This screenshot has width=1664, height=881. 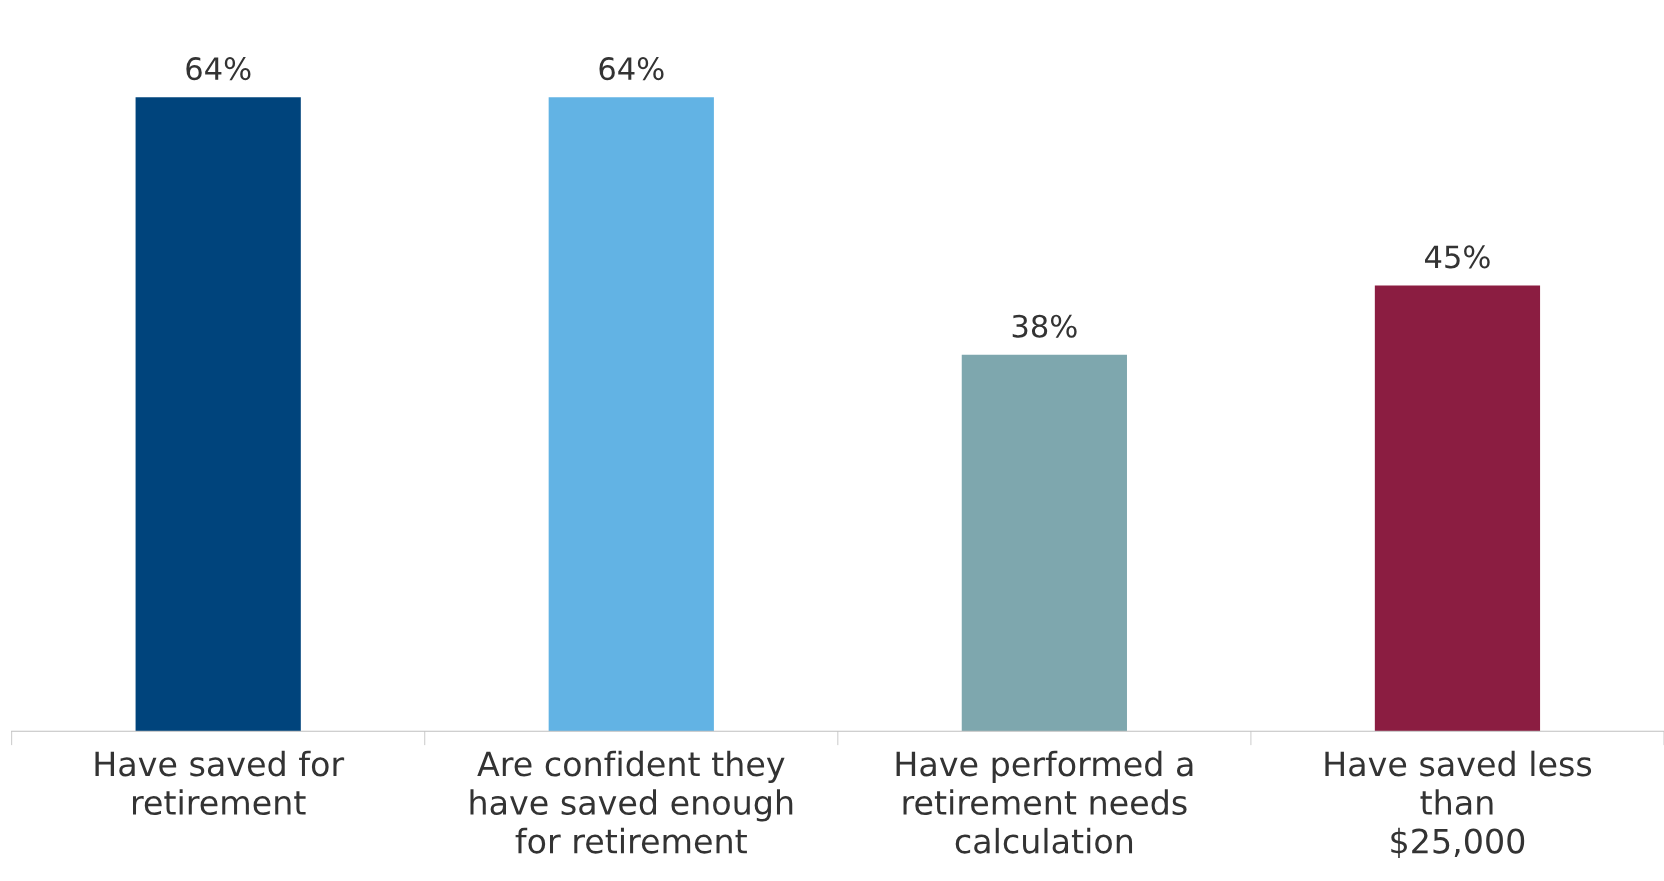 What do you see at coordinates (220, 783) in the screenshot?
I see `x-tick-label: Have saved for retirement` at bounding box center [220, 783].